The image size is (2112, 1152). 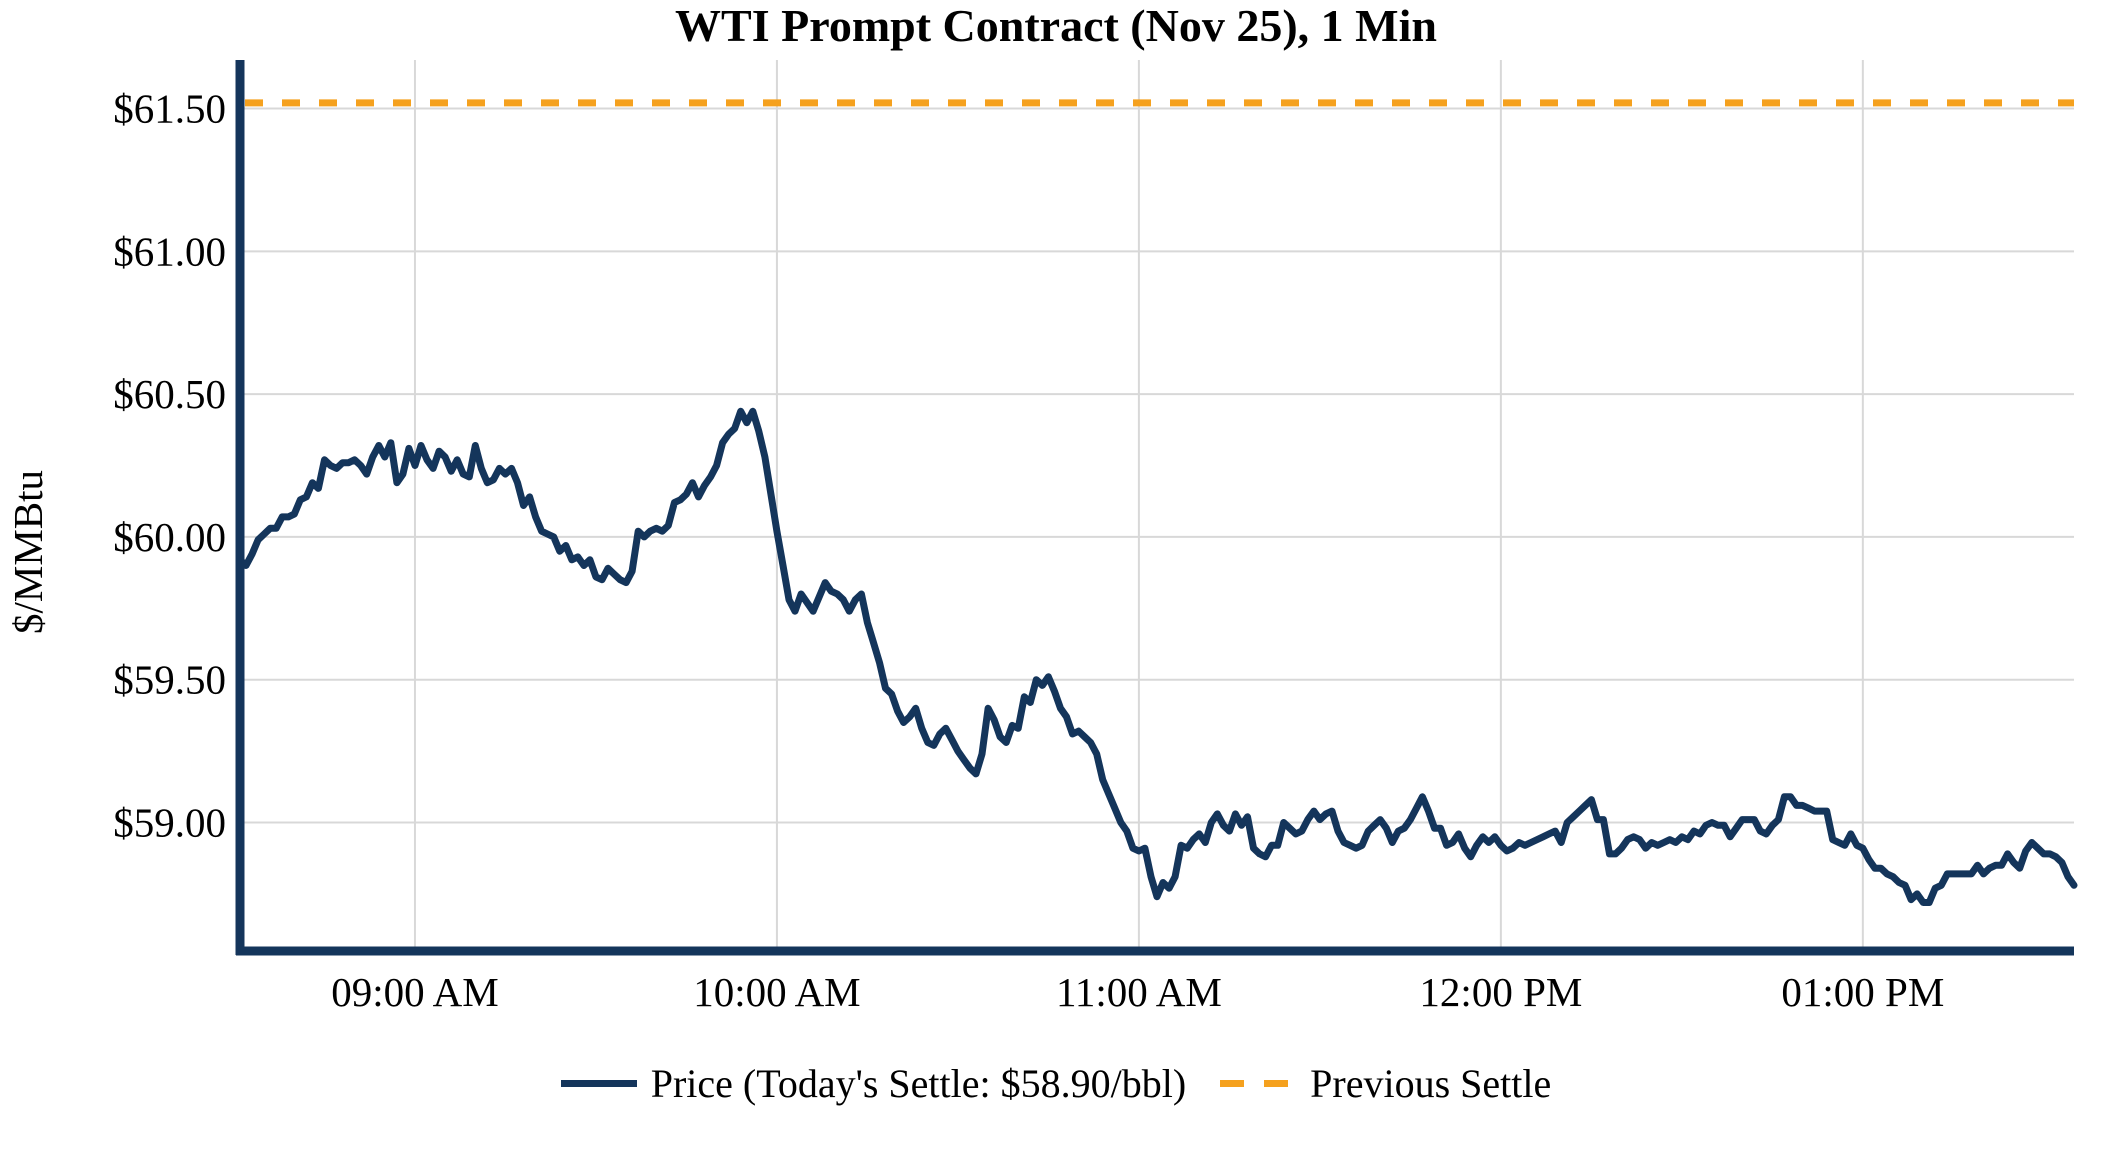 What do you see at coordinates (169, 537) in the screenshot?
I see `y-tick-label: $60.00` at bounding box center [169, 537].